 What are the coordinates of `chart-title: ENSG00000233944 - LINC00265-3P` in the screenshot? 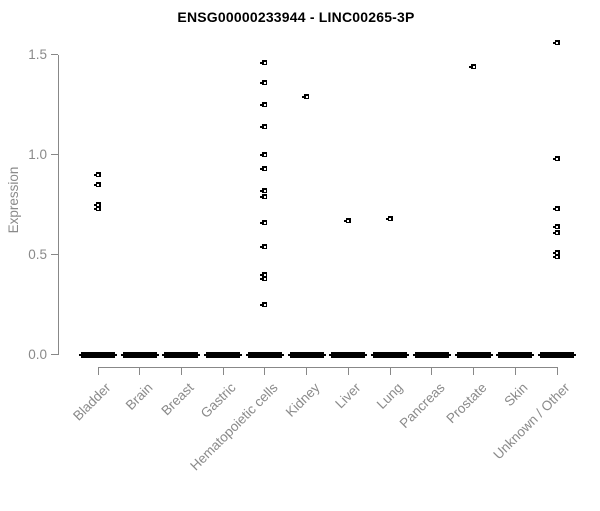 It's located at (296, 17).